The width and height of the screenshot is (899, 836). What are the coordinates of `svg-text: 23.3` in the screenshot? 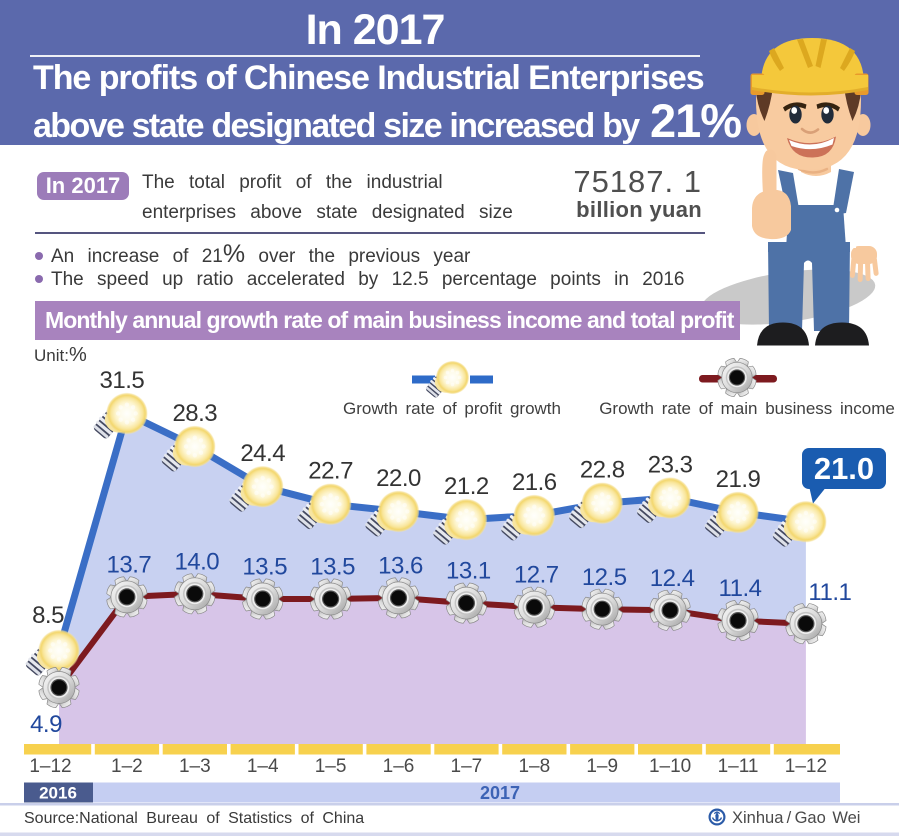 It's located at (670, 465).